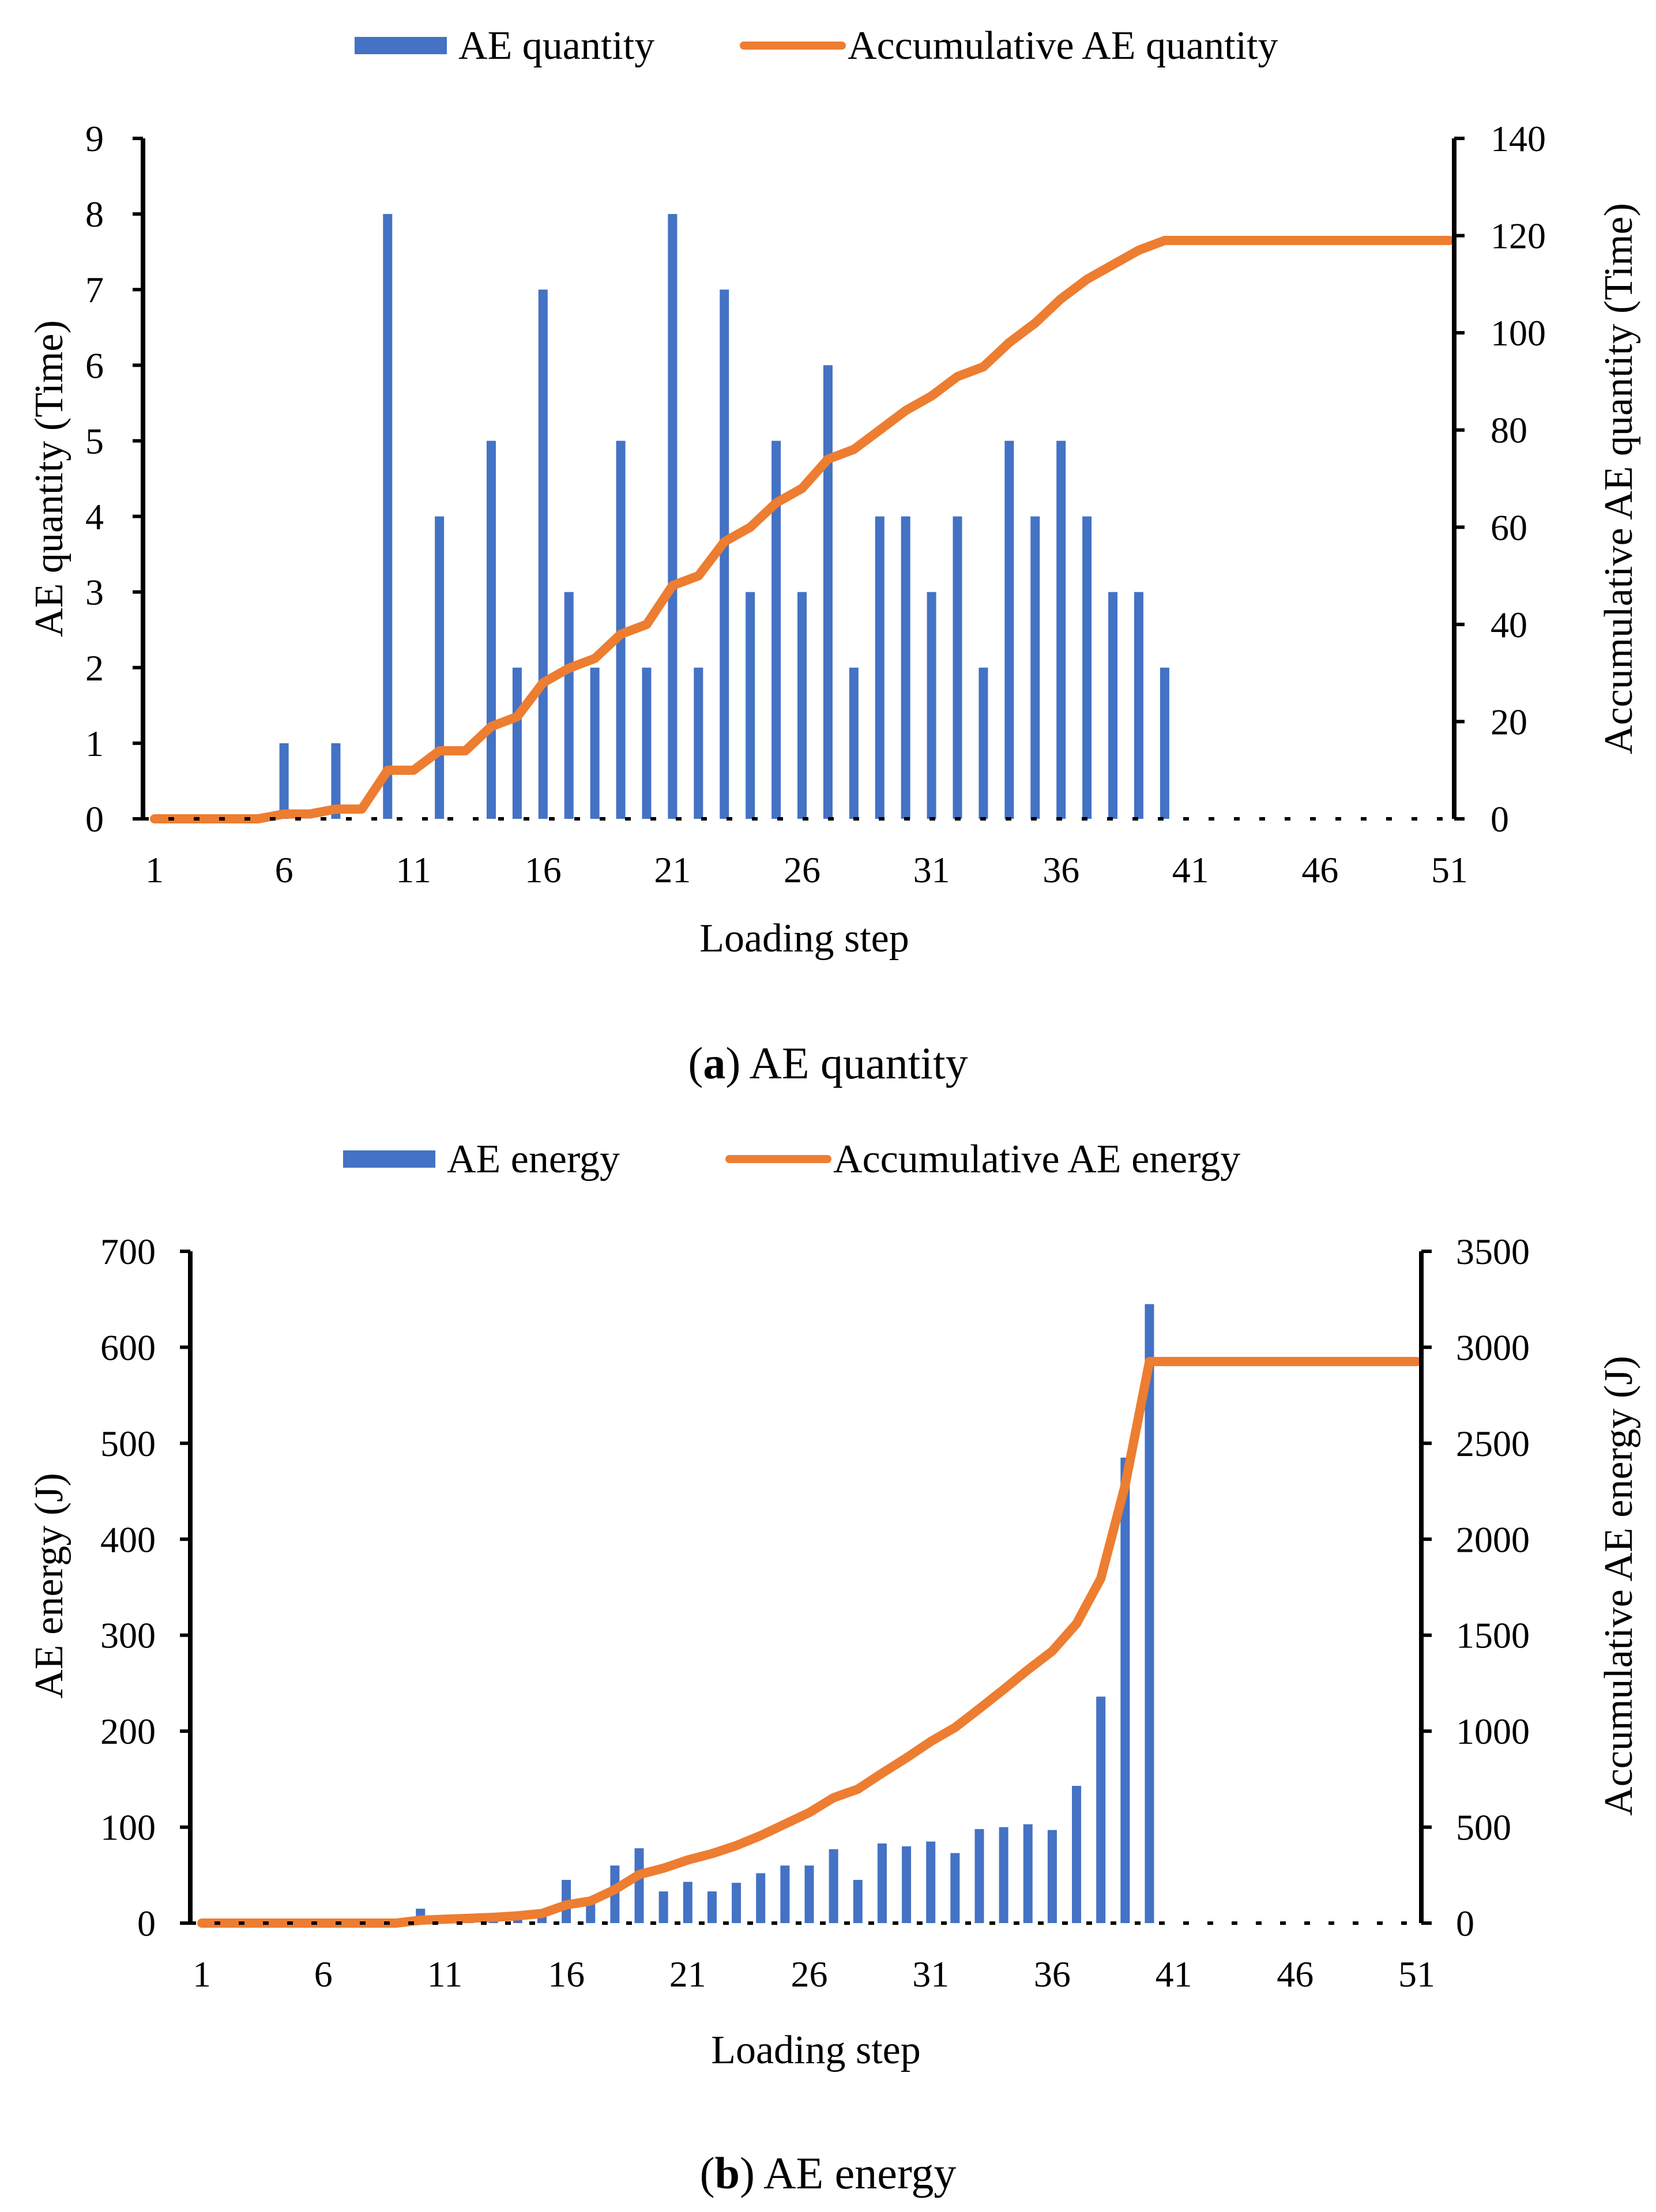 The height and width of the screenshot is (2212, 1656). I want to click on a-x-tick-label: 31, so click(931, 869).